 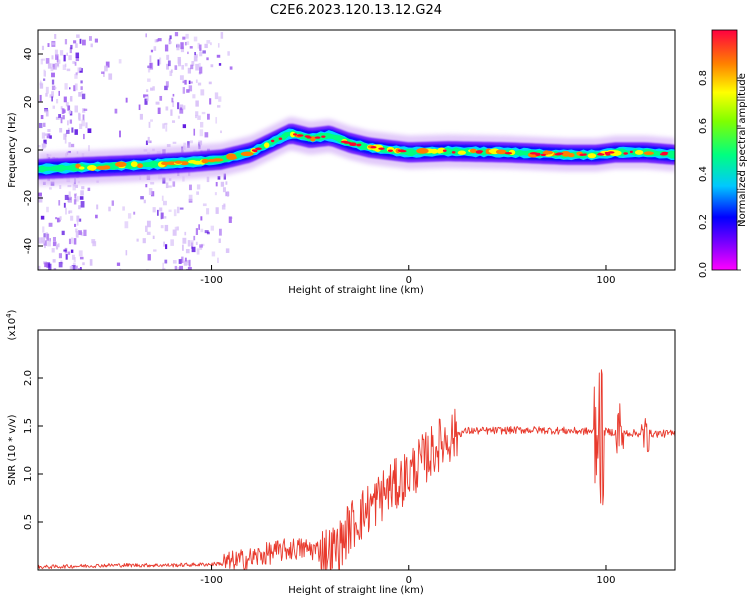 What do you see at coordinates (408, 575) in the screenshot?
I see `snr-x-ticks: -100 0 100` at bounding box center [408, 575].